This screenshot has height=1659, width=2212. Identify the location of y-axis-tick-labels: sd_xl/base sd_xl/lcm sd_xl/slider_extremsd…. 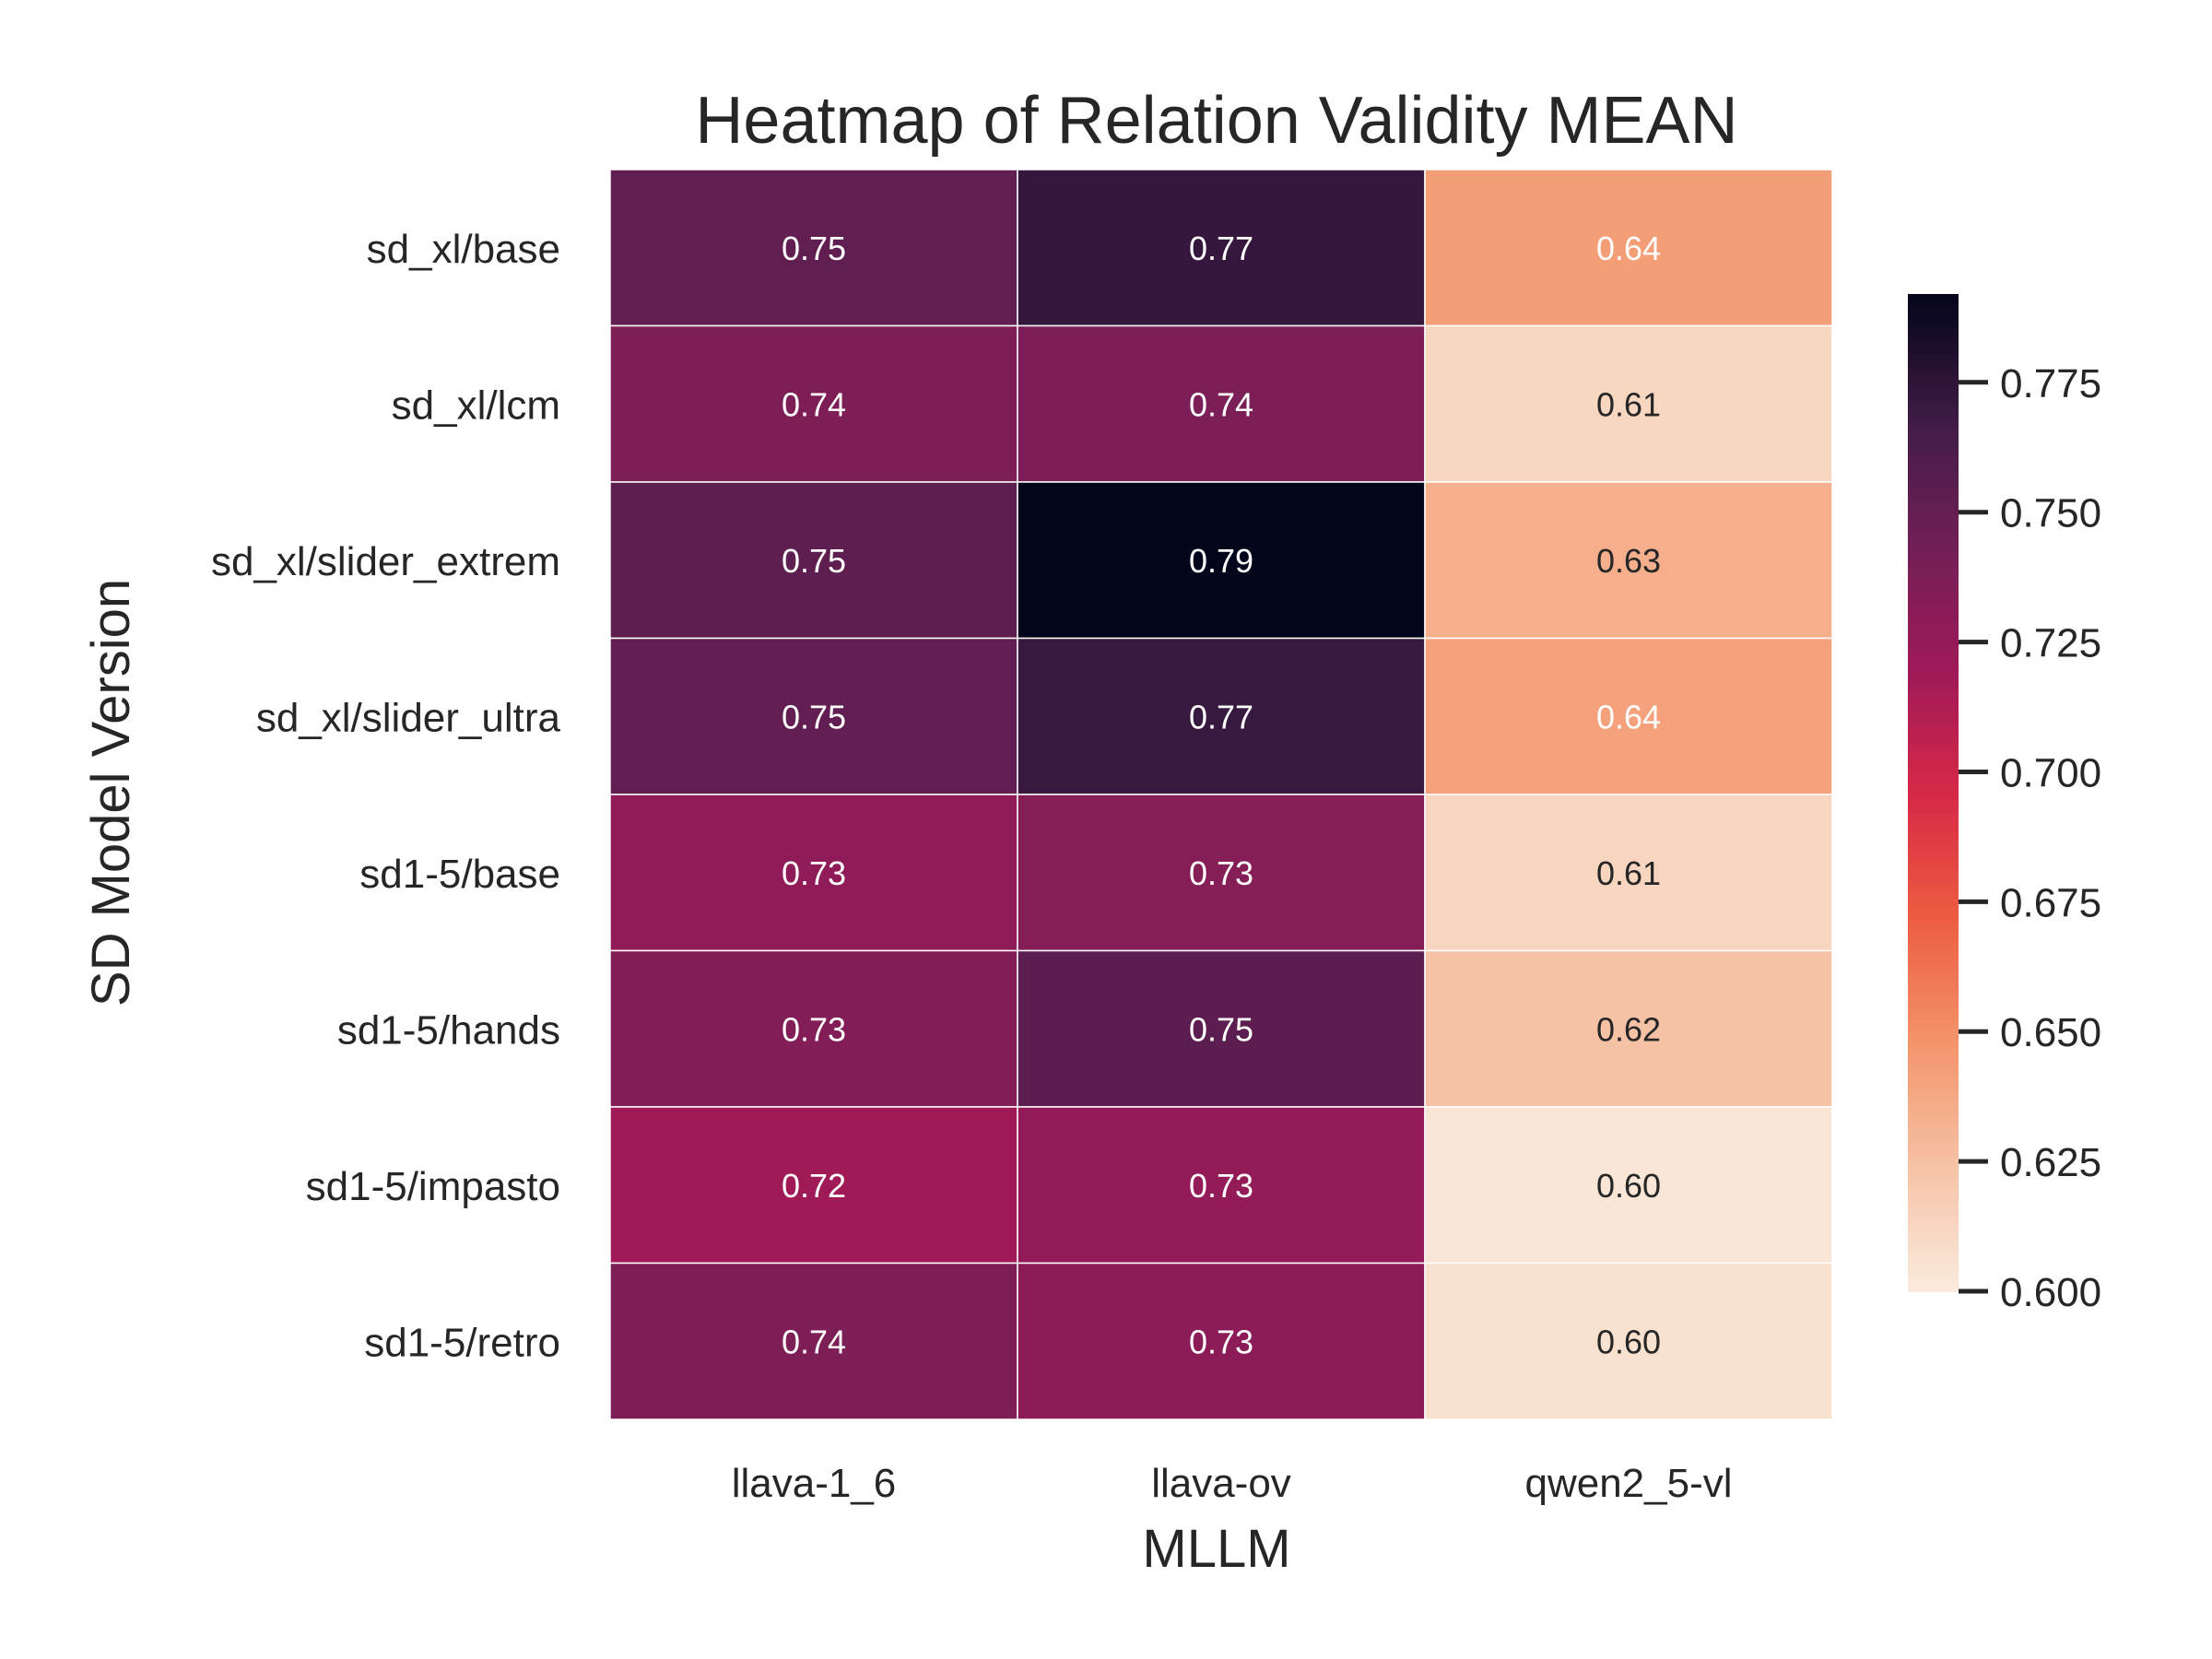
(386, 796).